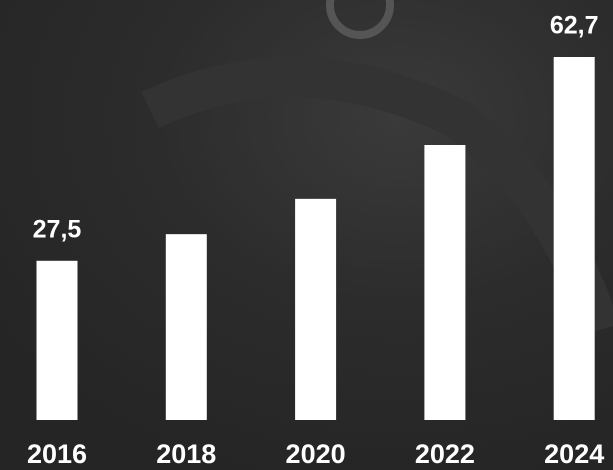  What do you see at coordinates (574, 26) in the screenshot?
I see `value-label: 62,7` at bounding box center [574, 26].